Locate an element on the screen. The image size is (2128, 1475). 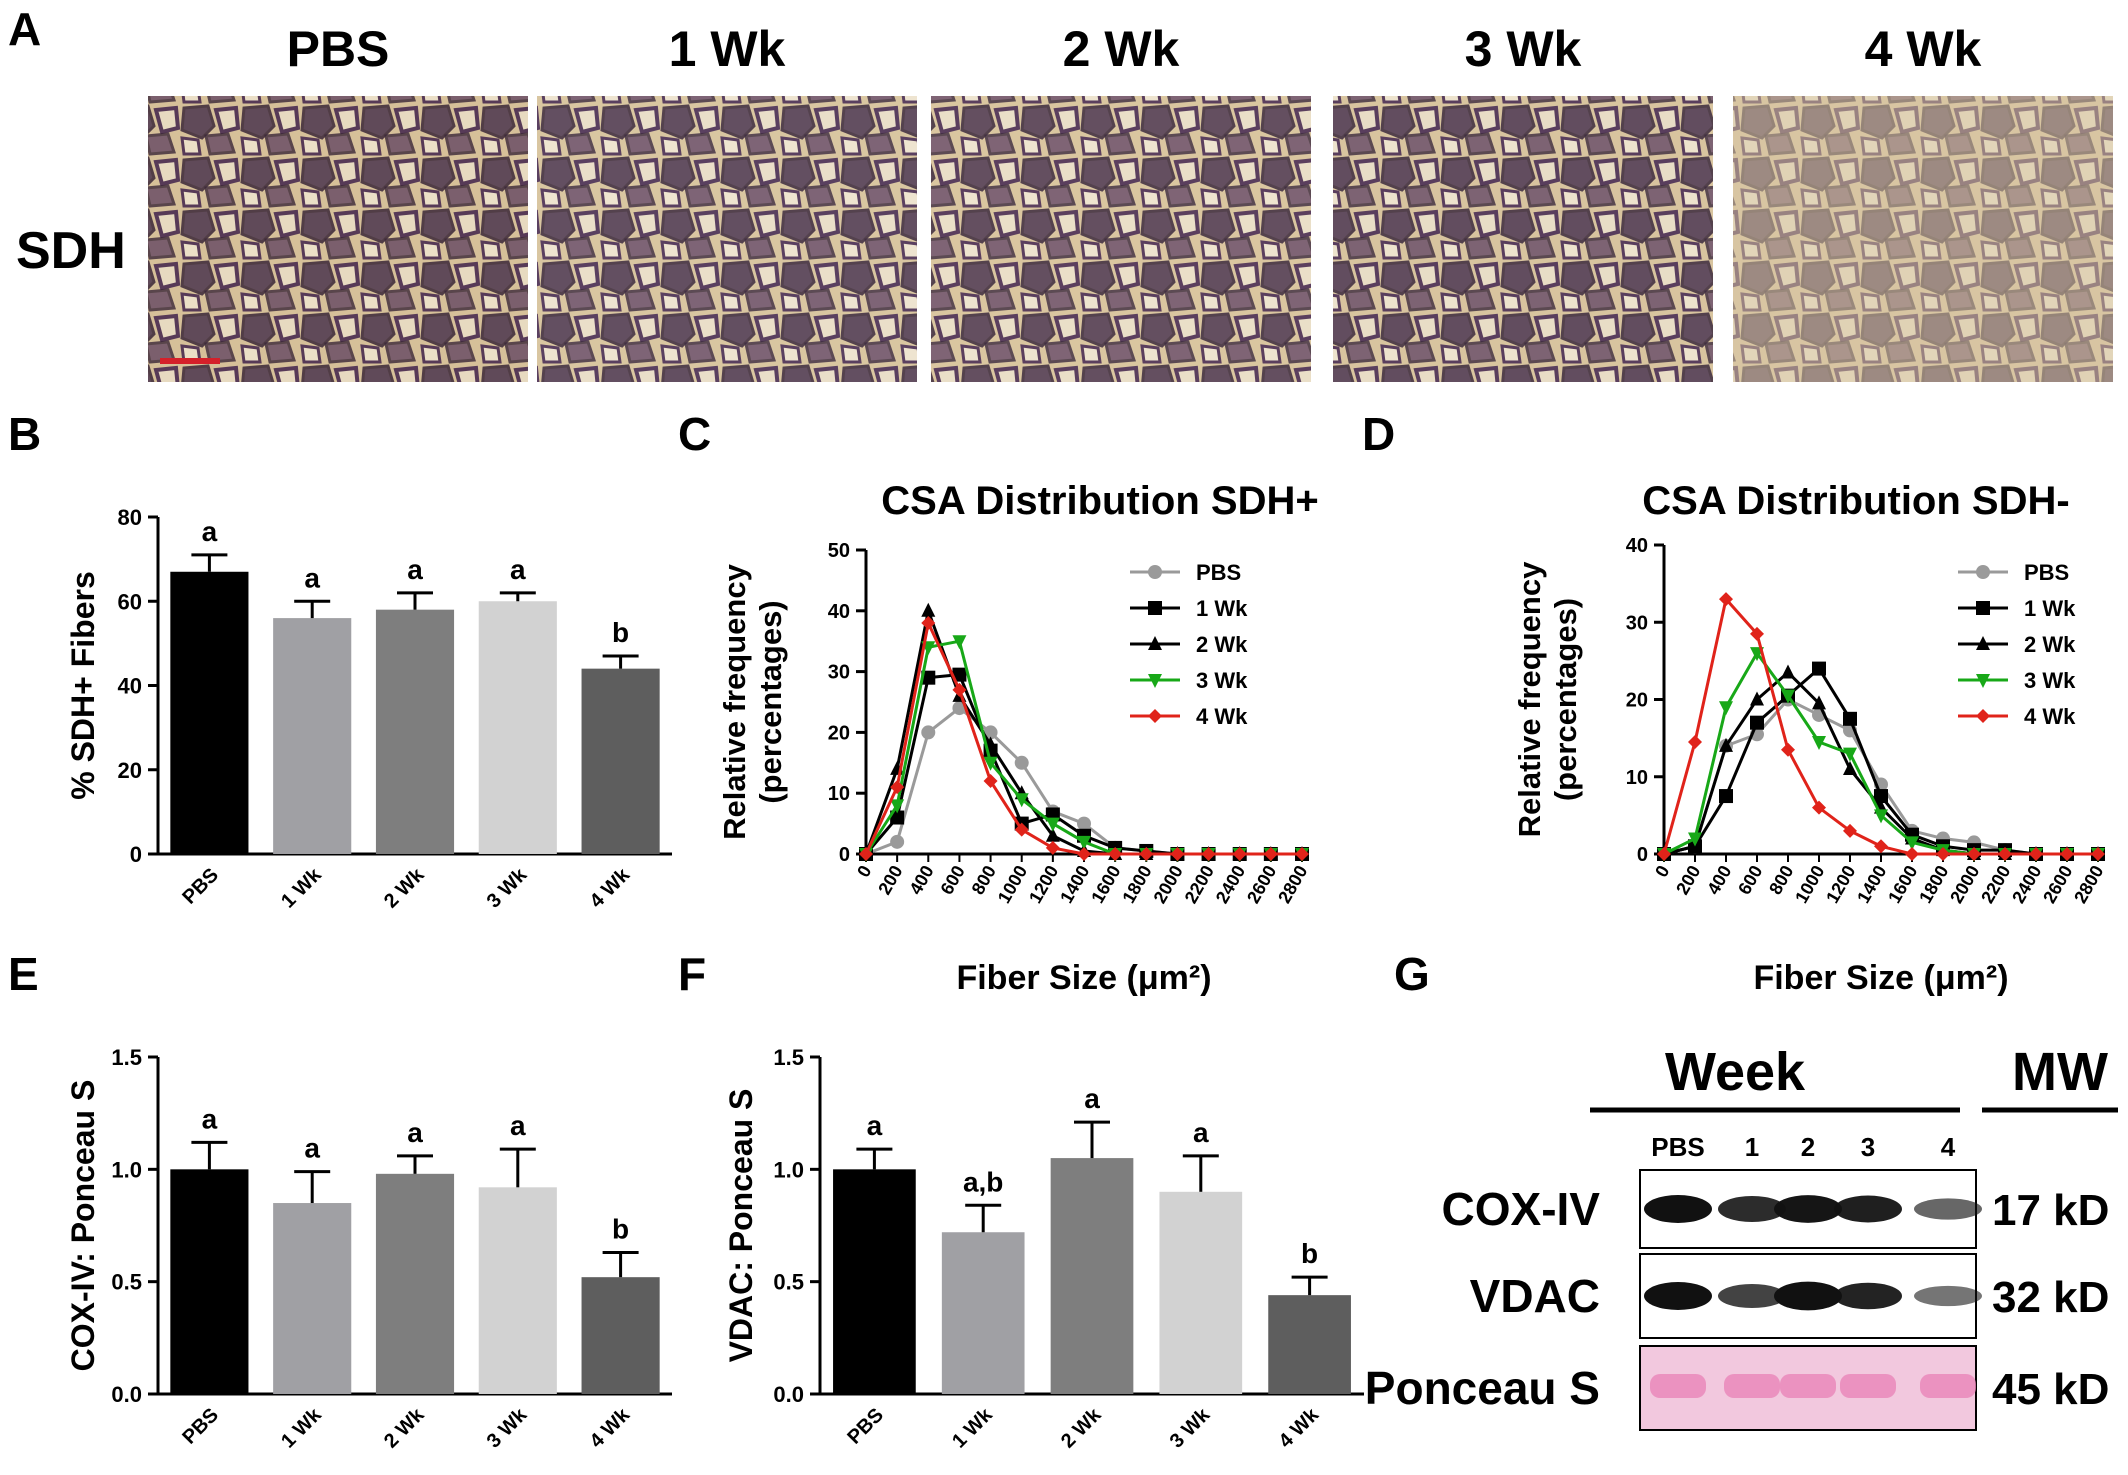
y-axis-label-line-2: (percentages) is located at coordinates (1565, 699).